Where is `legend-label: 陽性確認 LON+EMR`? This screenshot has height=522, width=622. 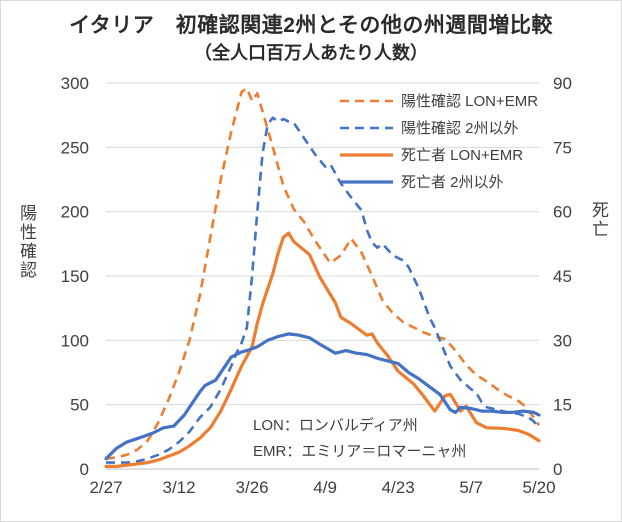
legend-label: 陽性確認 LON+EMR is located at coordinates (470, 101).